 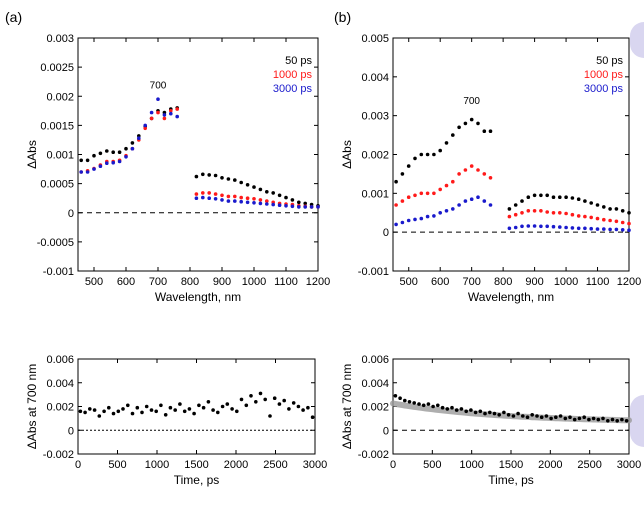 I want to click on x-tick-label: 700, so click(x=158, y=282).